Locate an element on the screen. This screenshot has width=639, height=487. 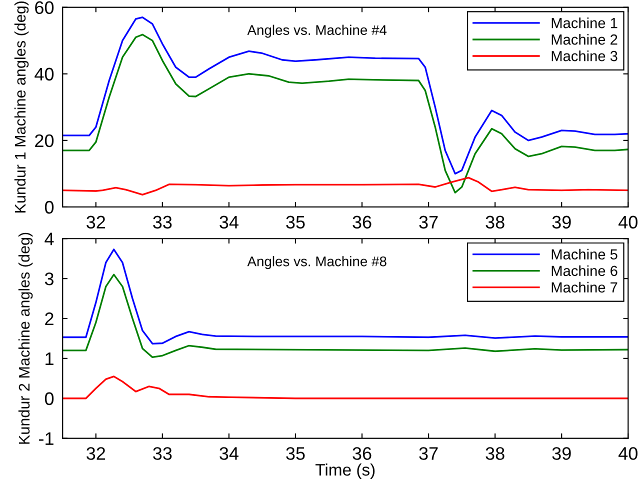
annotation: Angles vs. Machine #8 is located at coordinates (316, 263).